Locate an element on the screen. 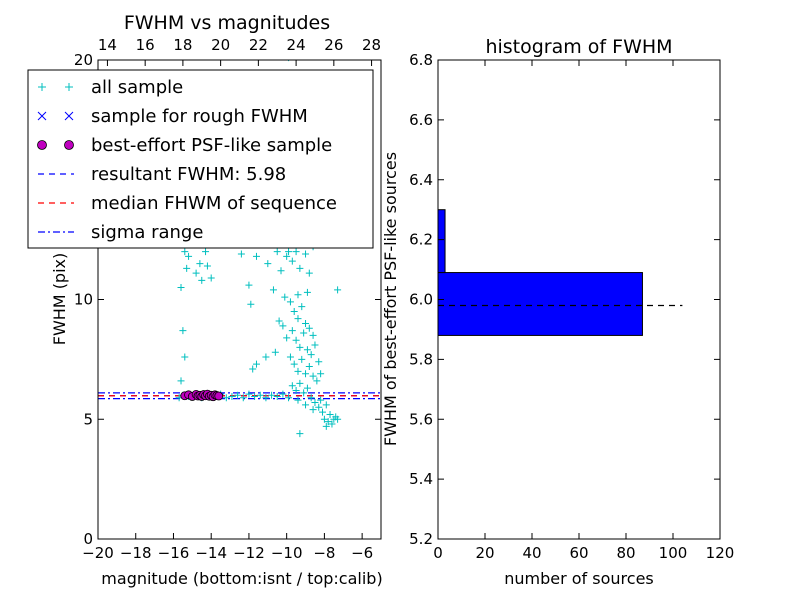 This screenshot has width=800, height=604. hist-y-tick-label-2: 5.6 is located at coordinates (421, 419).